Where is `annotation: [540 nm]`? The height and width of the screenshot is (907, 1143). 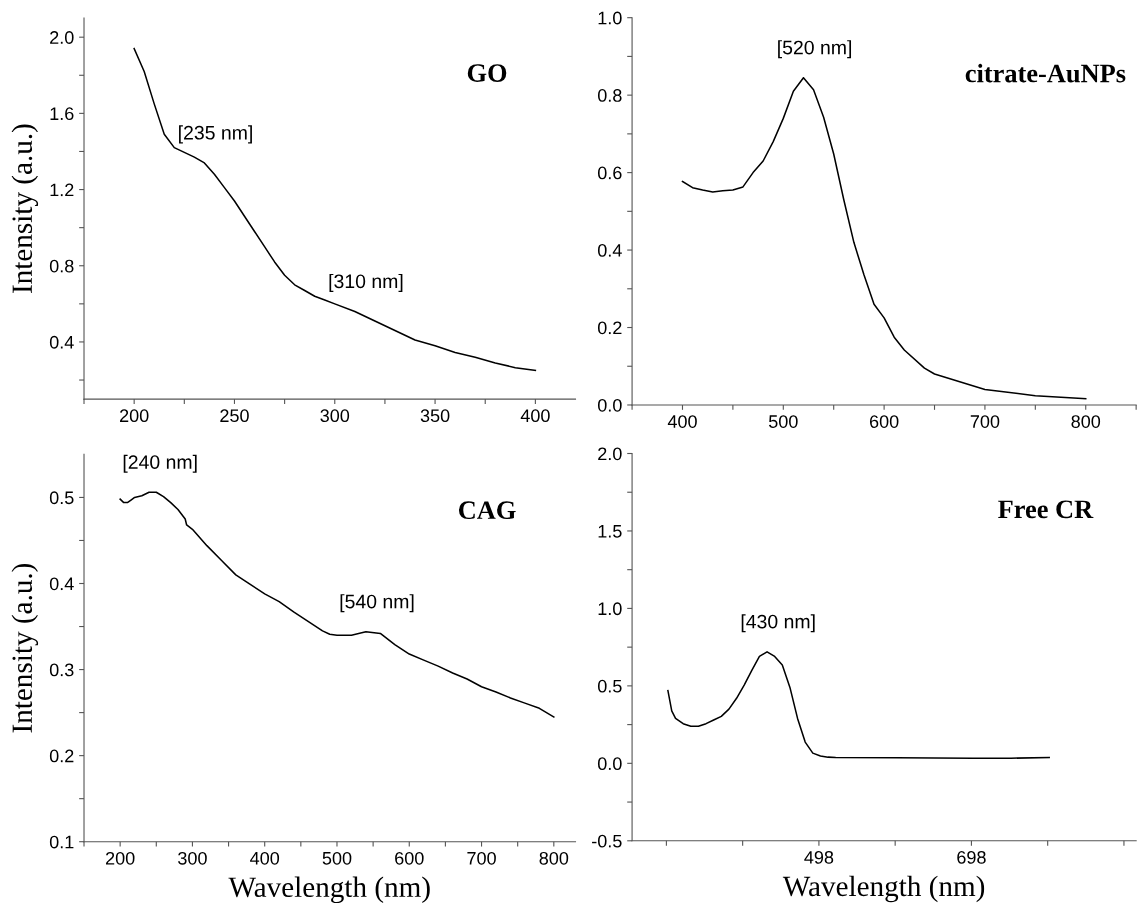
annotation: [540 nm] is located at coordinates (377, 603).